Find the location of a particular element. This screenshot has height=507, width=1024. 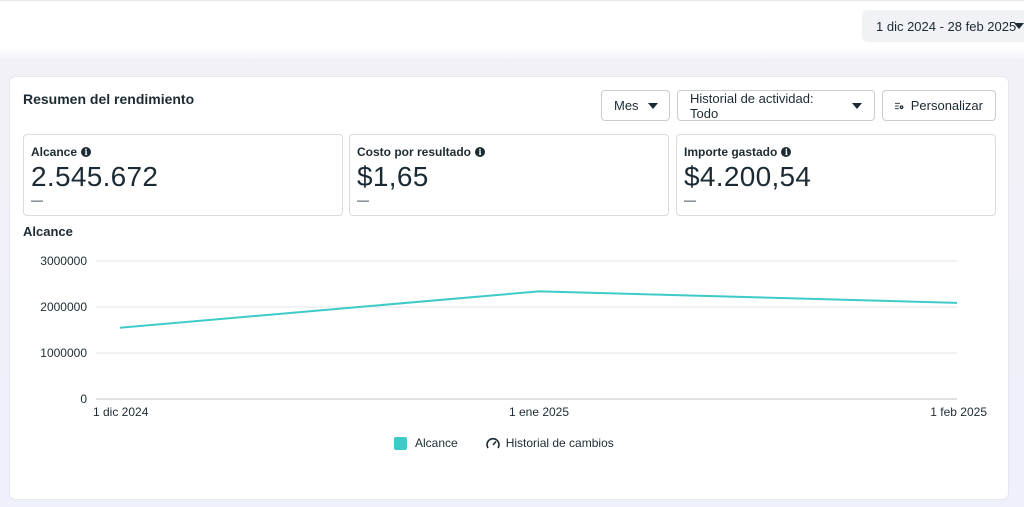

activity-history-dropdown: Historial de actividad: Todo is located at coordinates (776, 105).